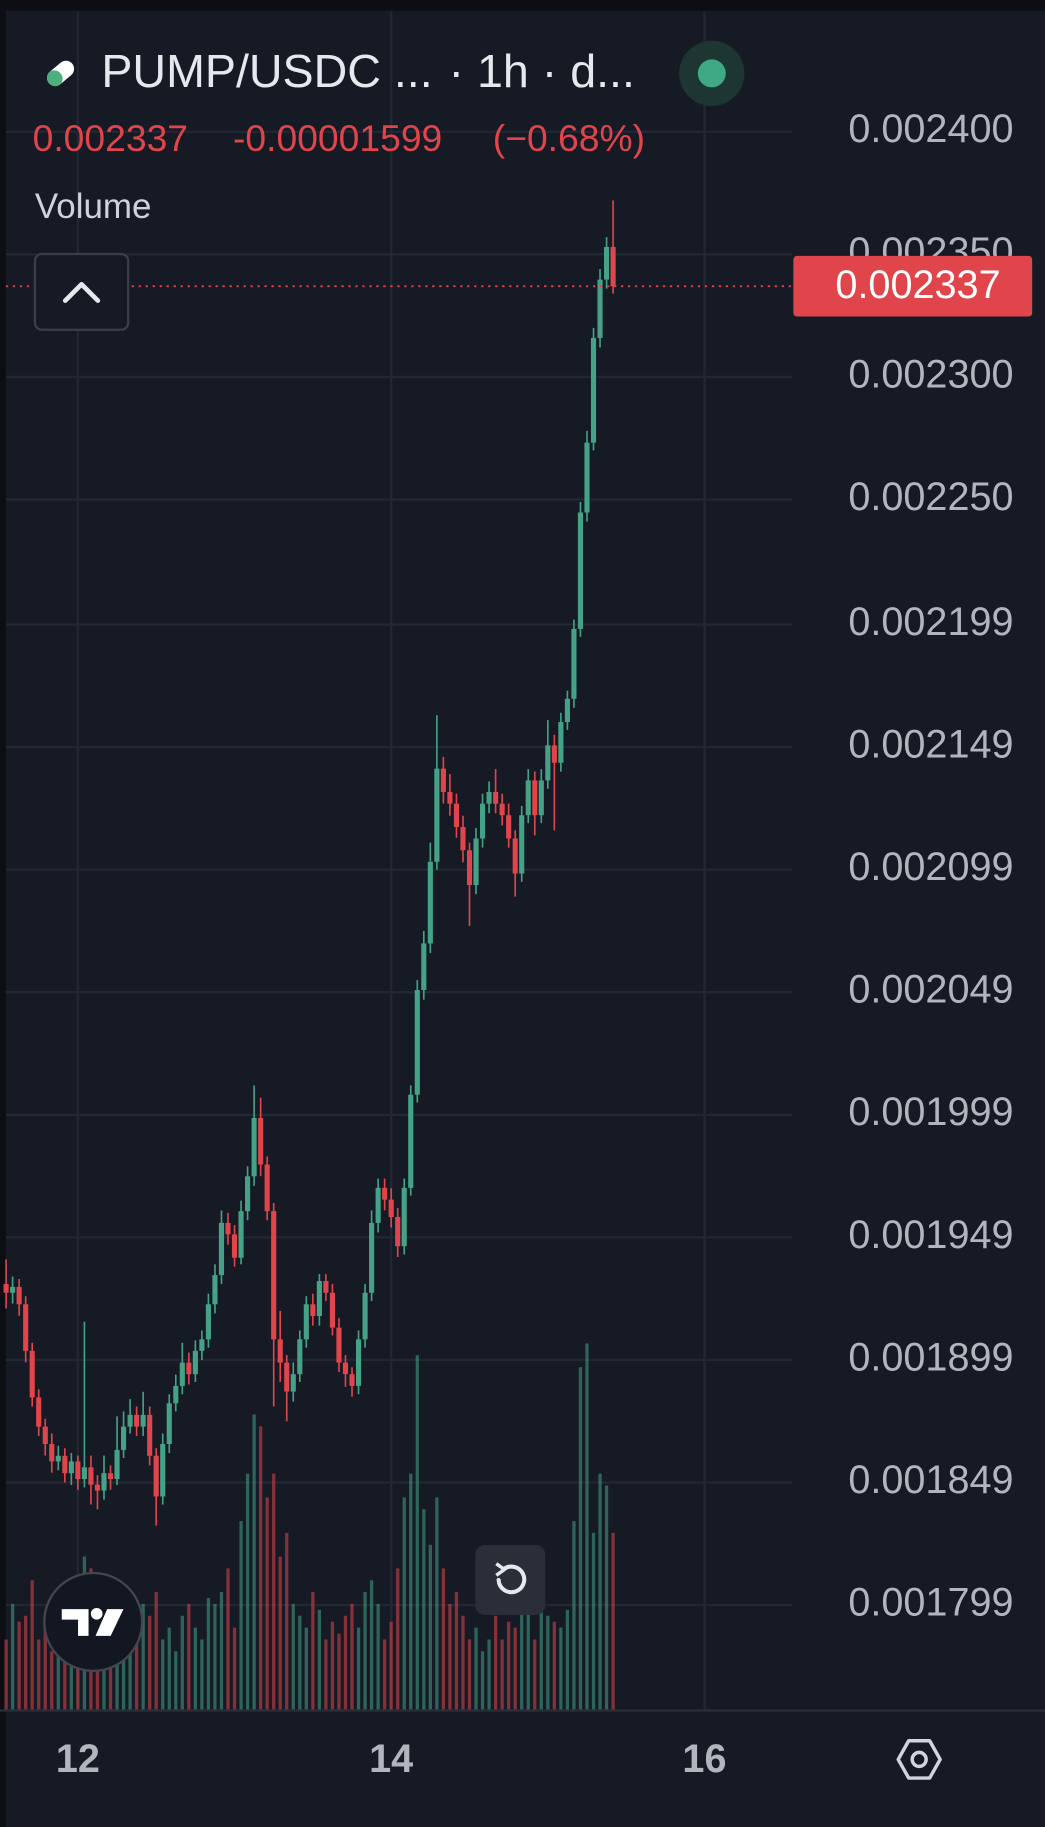 This screenshot has height=1827, width=1045. I want to click on reset-button, so click(510, 1580).